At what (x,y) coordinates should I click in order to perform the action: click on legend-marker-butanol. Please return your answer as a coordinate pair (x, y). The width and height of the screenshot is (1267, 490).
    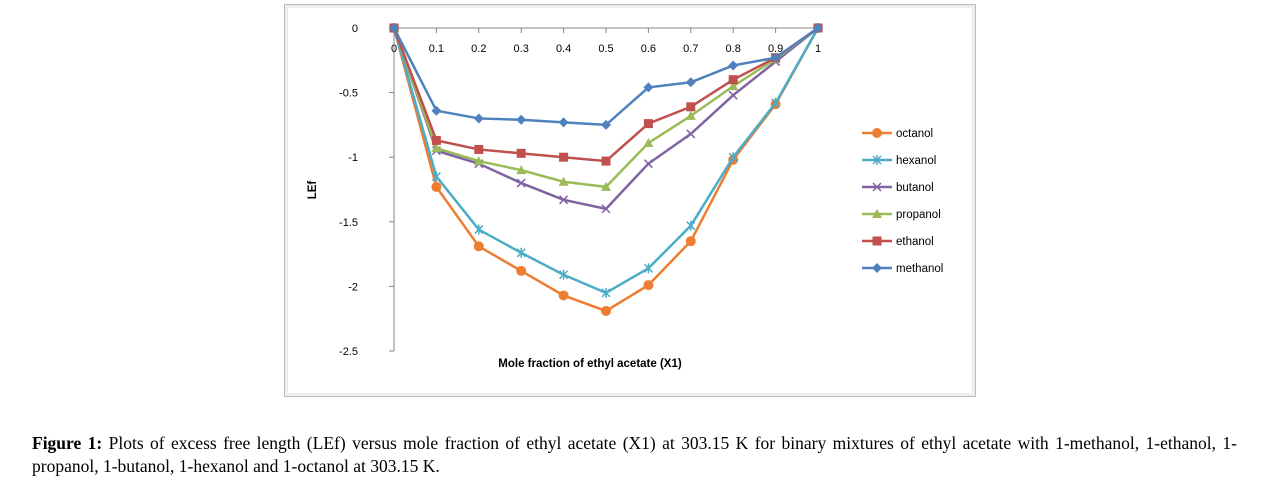
    Looking at the image, I should click on (877, 187).